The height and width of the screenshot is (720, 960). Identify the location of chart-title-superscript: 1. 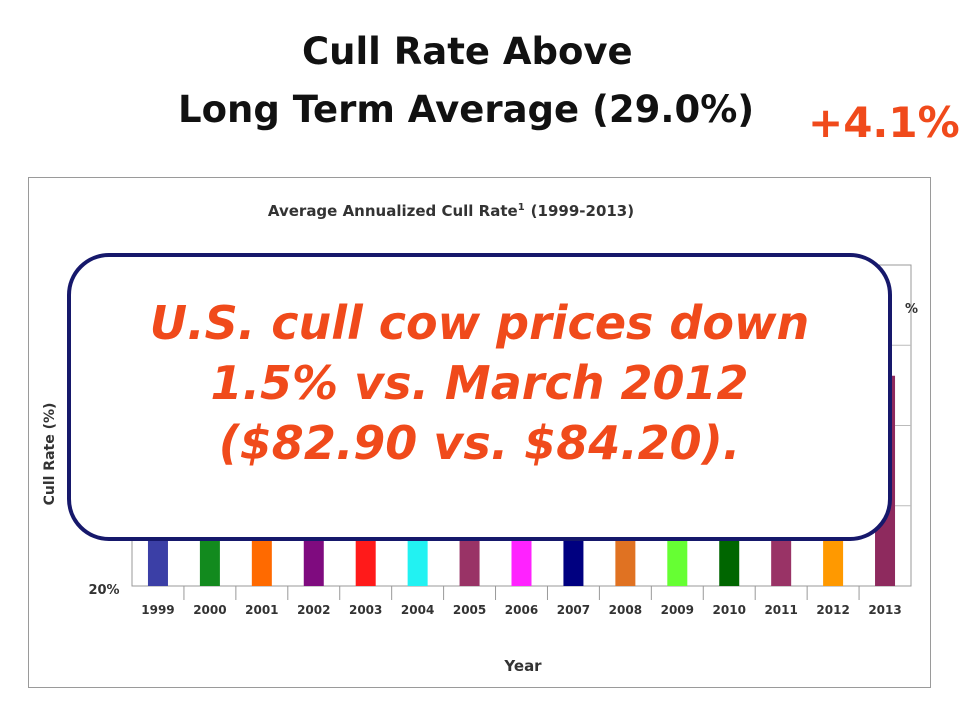
(521, 207).